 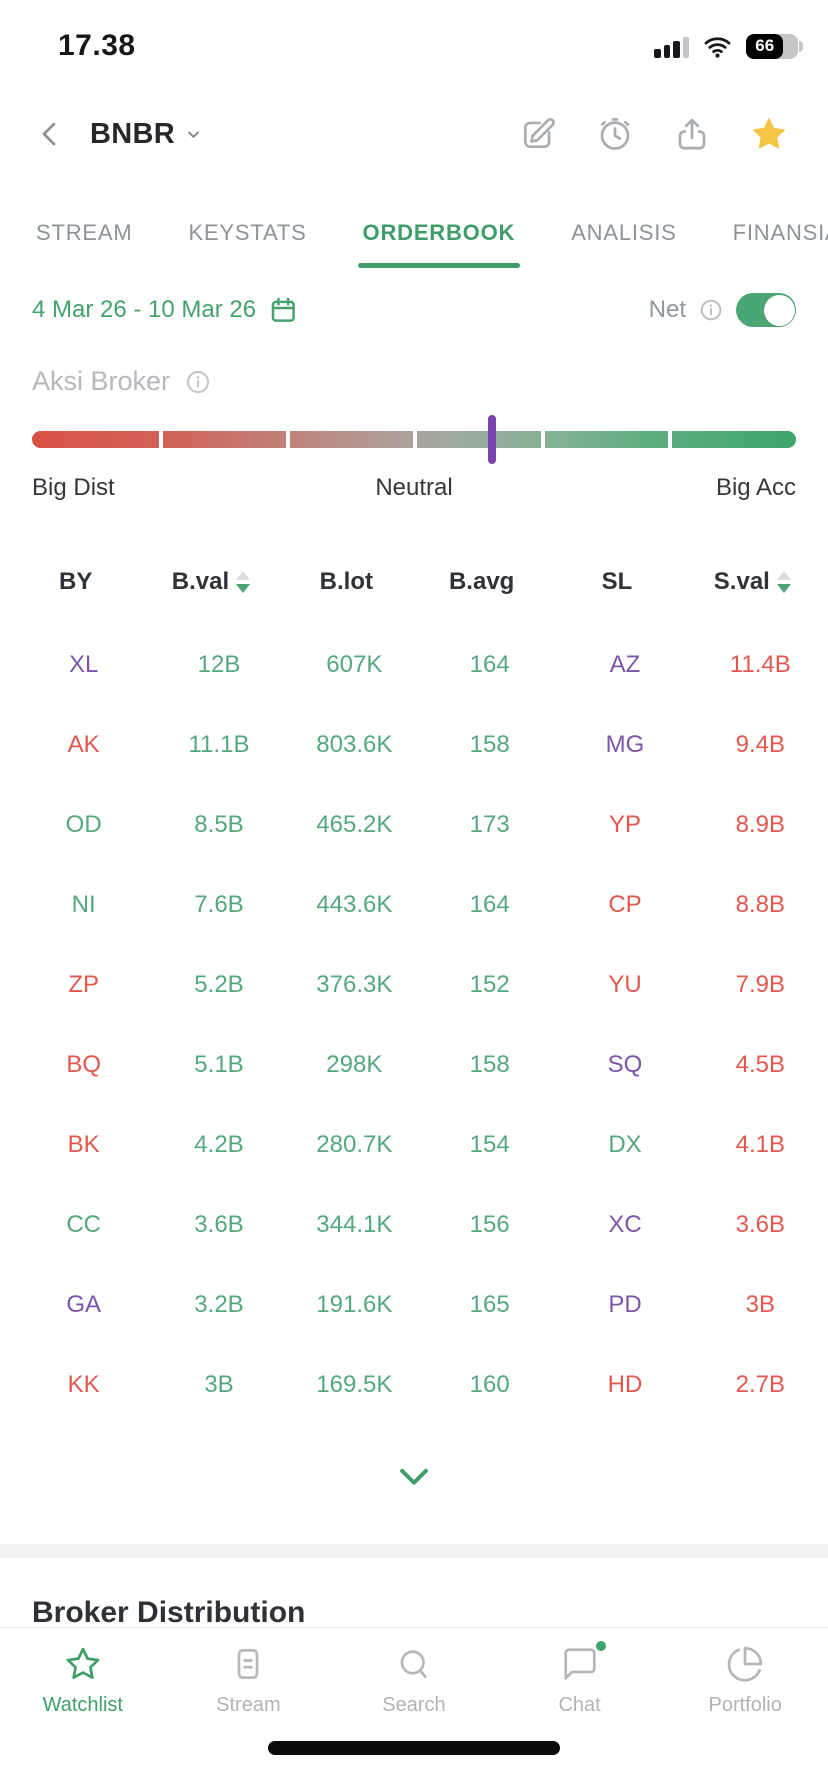 I want to click on cellular-signal-icon, so click(x=671, y=46).